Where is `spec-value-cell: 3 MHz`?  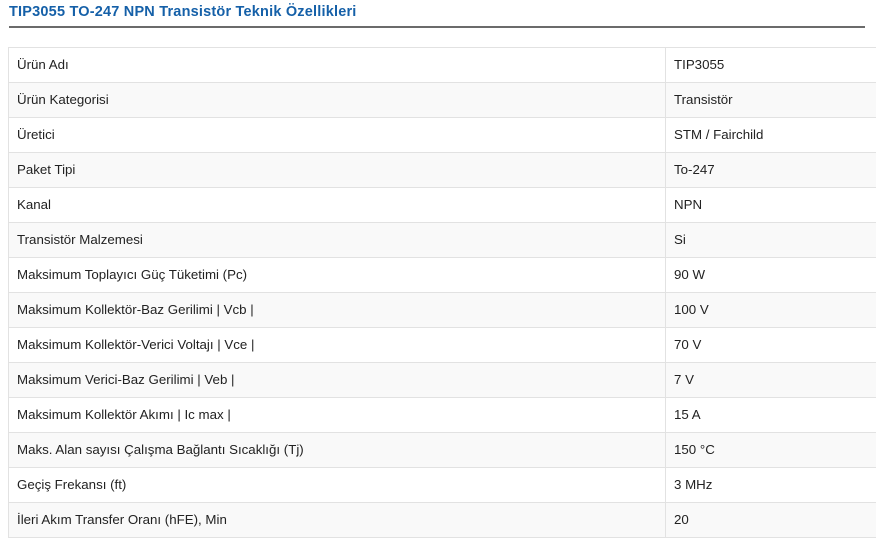
spec-value-cell: 3 MHz is located at coordinates (770, 485).